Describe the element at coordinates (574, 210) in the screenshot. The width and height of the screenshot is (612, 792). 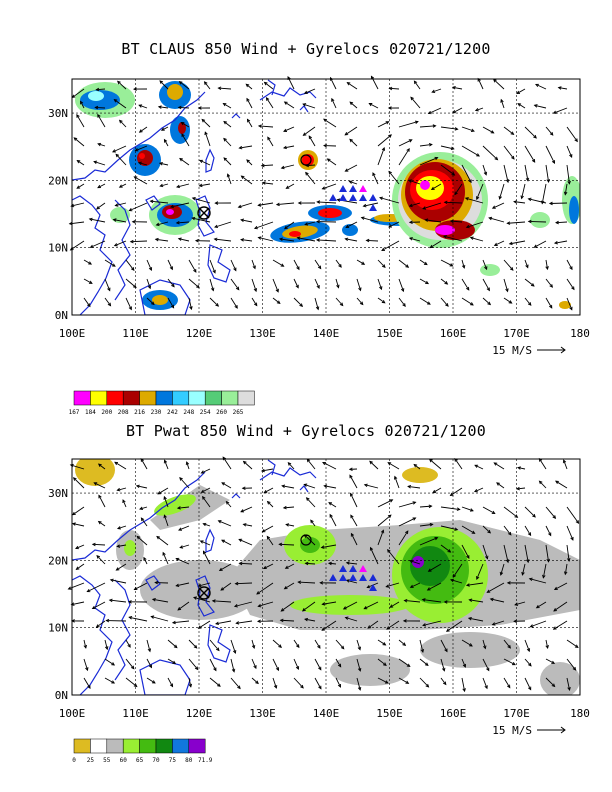
I see `field-contour` at that location.